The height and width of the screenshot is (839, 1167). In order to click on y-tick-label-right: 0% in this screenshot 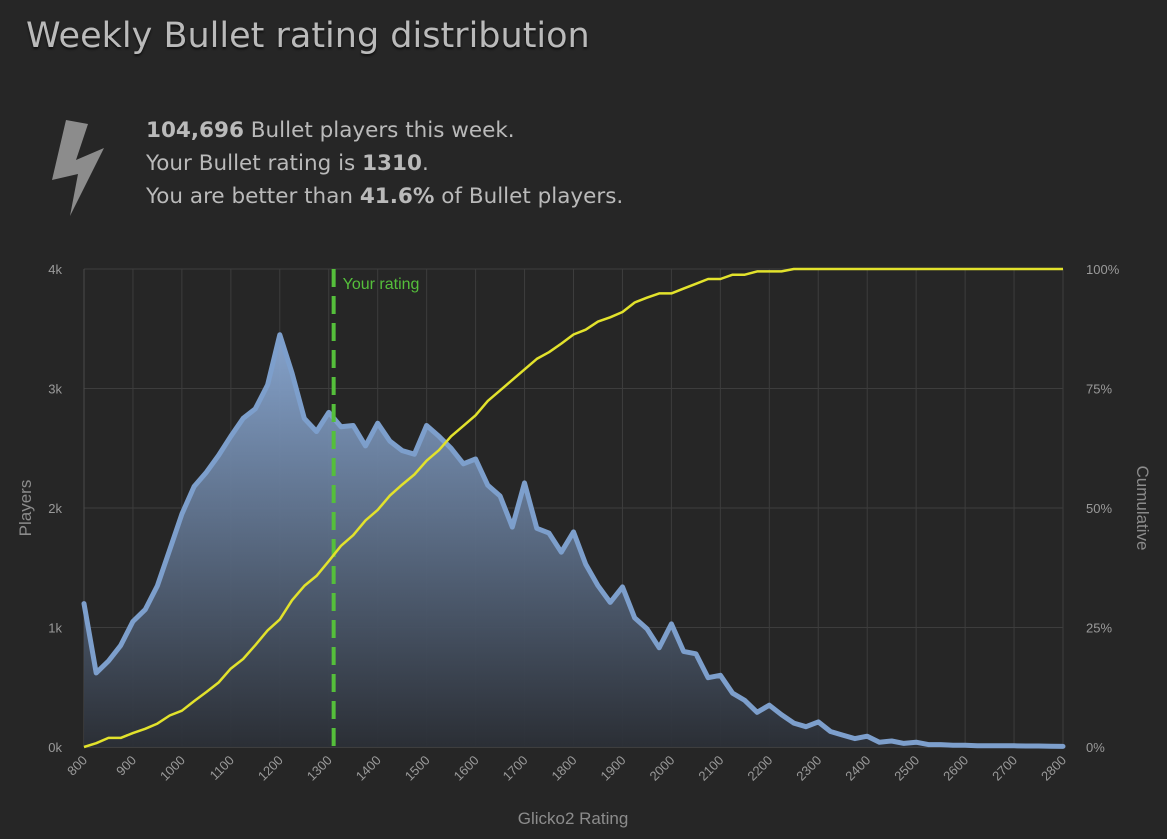, I will do `click(1095, 747)`.